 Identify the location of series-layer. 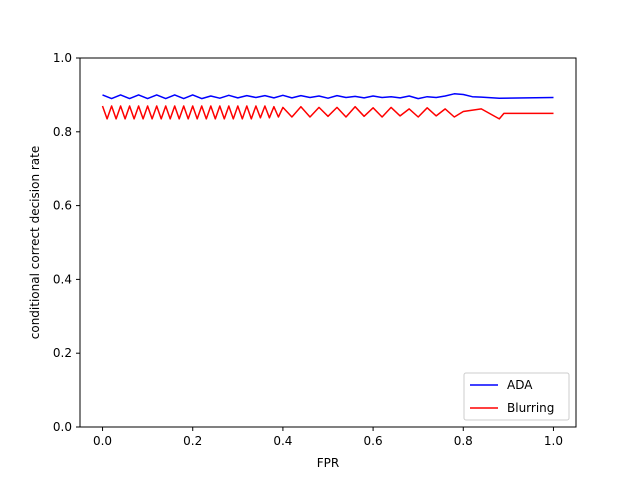
(327, 106).